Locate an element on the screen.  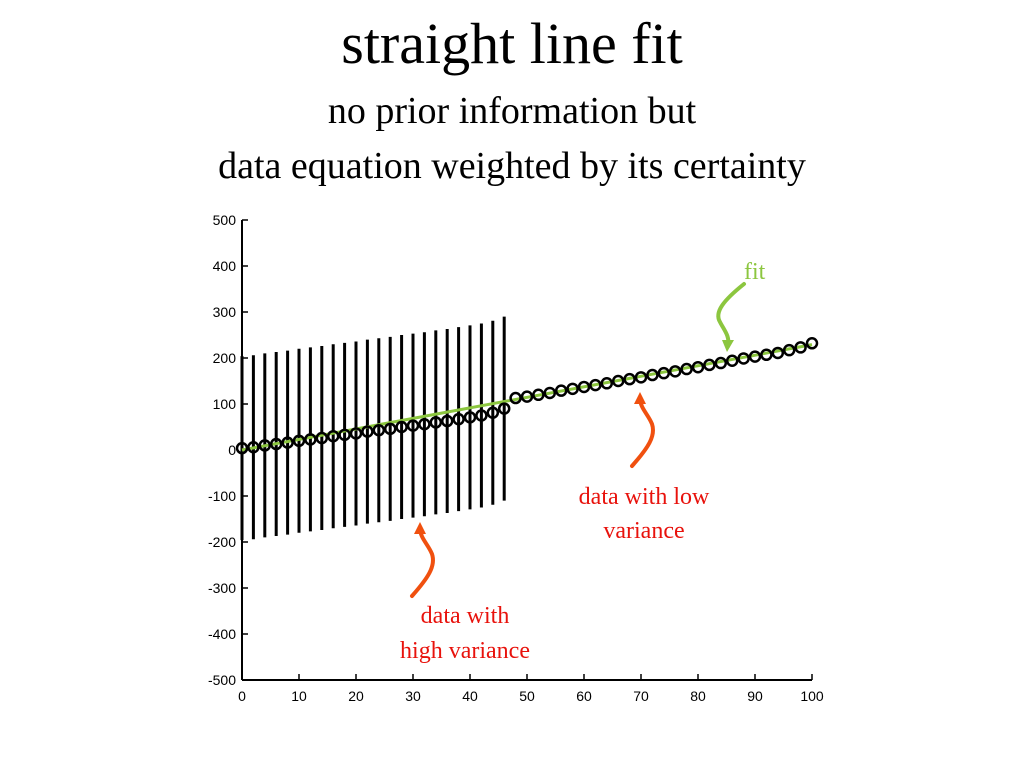
fit-arrow is located at coordinates (731, 315).